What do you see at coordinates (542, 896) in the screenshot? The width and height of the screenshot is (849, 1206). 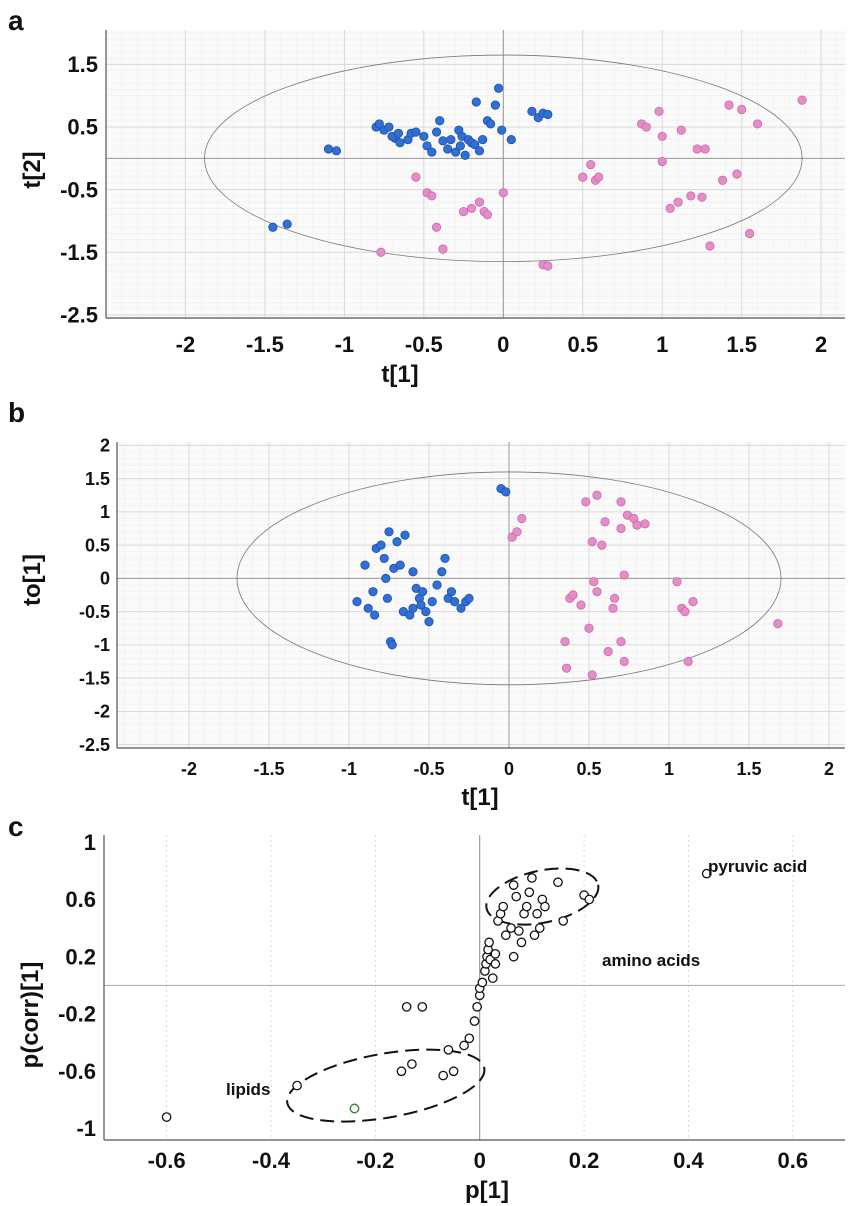 I see `amino-acids-ellipse` at bounding box center [542, 896].